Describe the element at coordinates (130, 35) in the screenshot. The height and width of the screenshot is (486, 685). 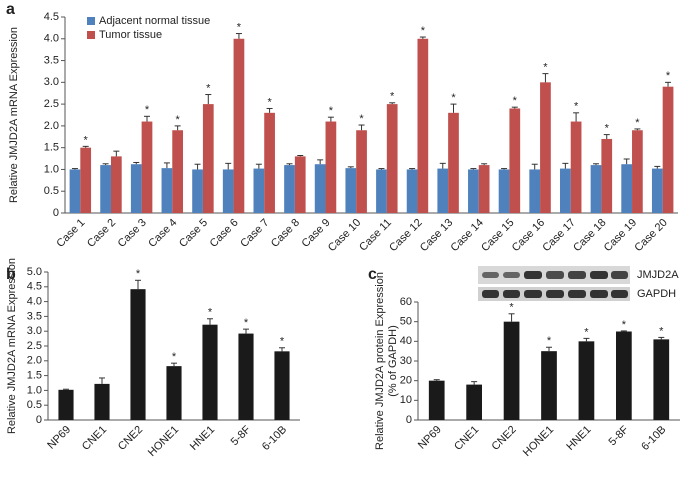
I see `legend-label: Tumor tissue` at that location.